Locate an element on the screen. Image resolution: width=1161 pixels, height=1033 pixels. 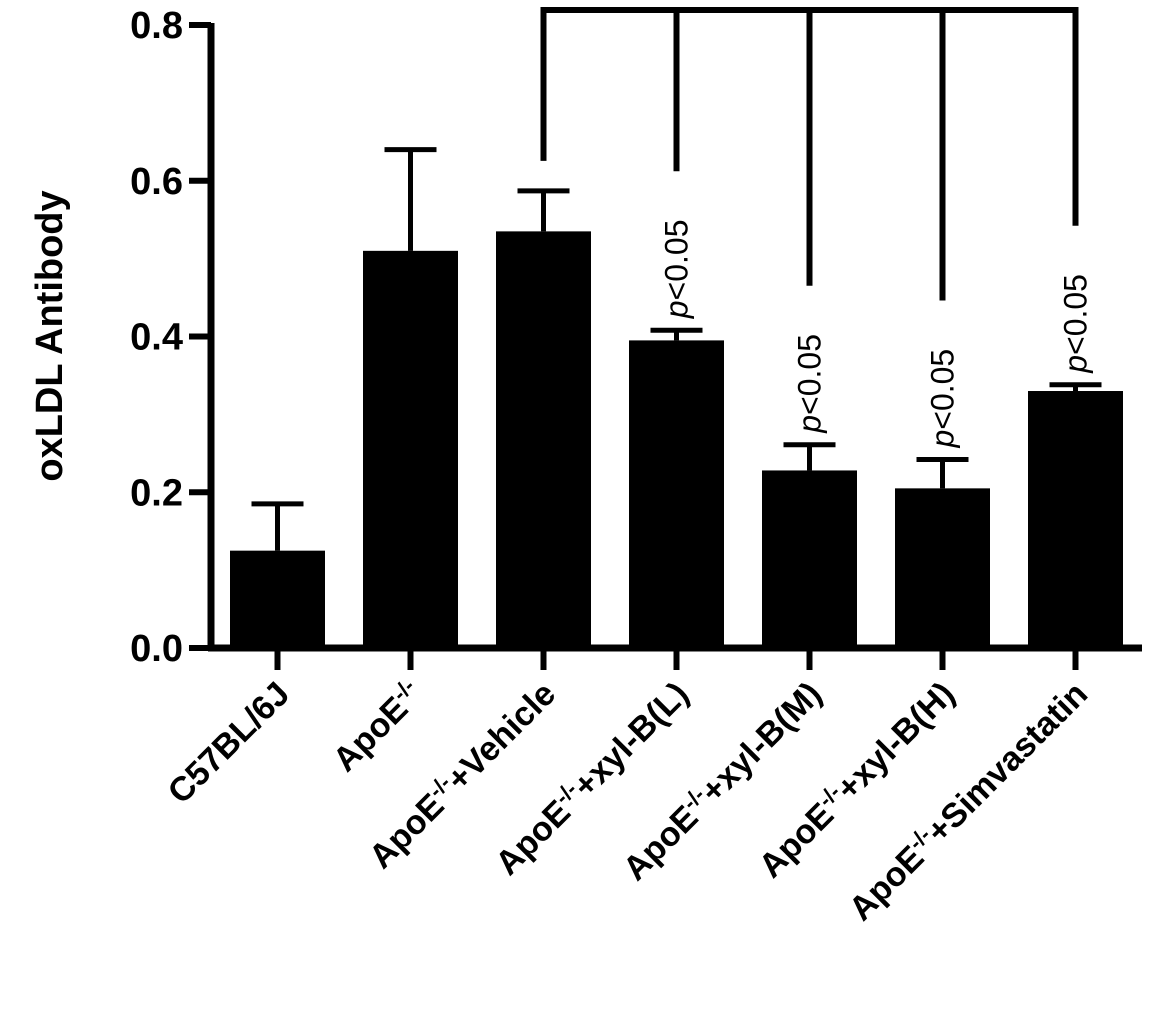
y-axis-label: oxLDL Antibody is located at coordinates (50, 335).